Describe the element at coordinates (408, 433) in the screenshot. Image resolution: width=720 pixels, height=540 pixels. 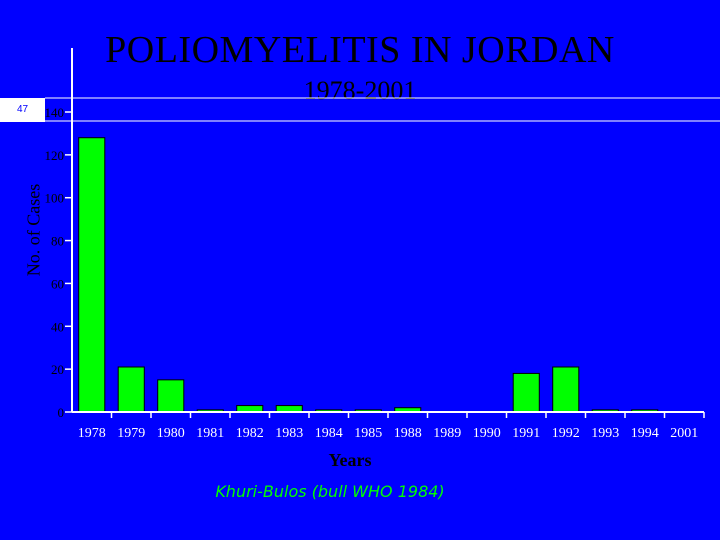
I see `x-tick-label: 1988` at that location.